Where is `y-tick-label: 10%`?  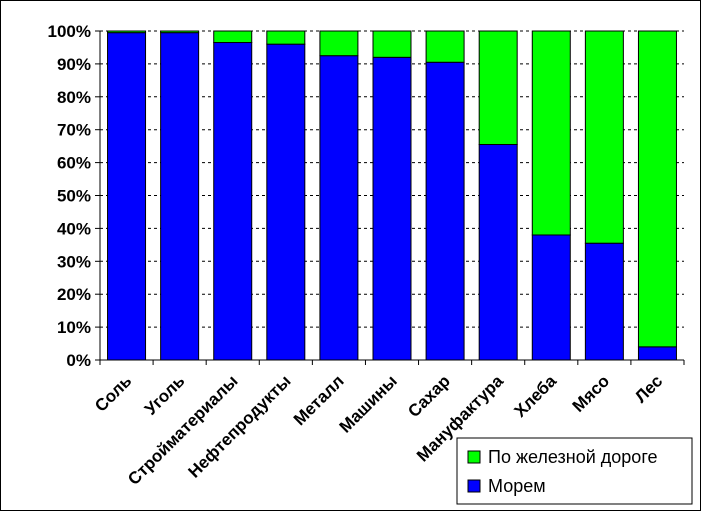
y-tick-label: 10% is located at coordinates (74, 327).